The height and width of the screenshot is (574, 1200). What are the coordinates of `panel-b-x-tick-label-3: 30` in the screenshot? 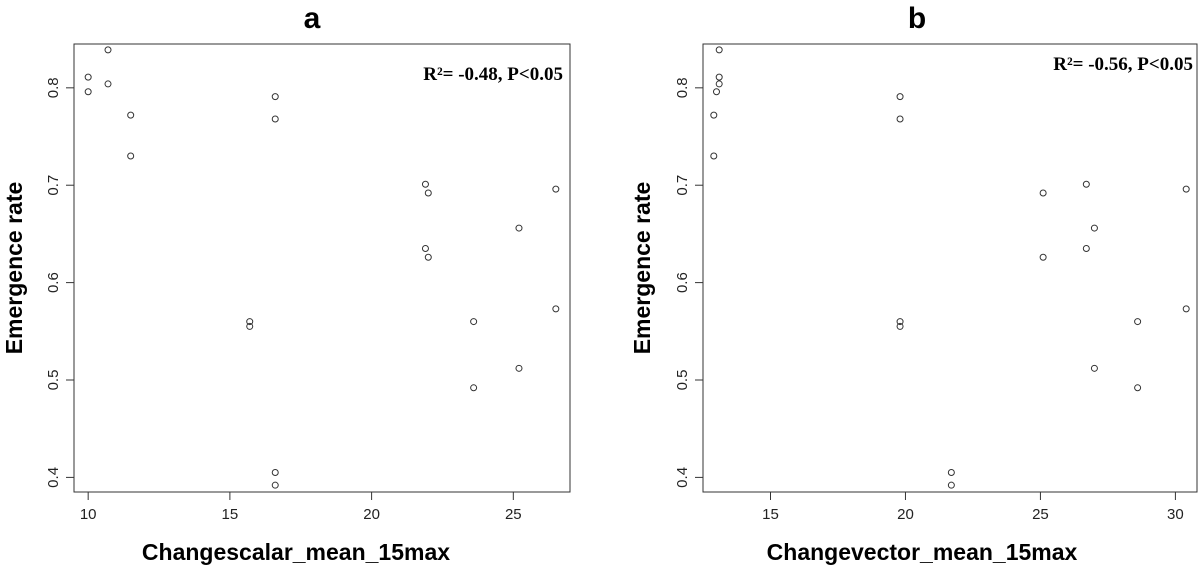 It's located at (1175, 514).